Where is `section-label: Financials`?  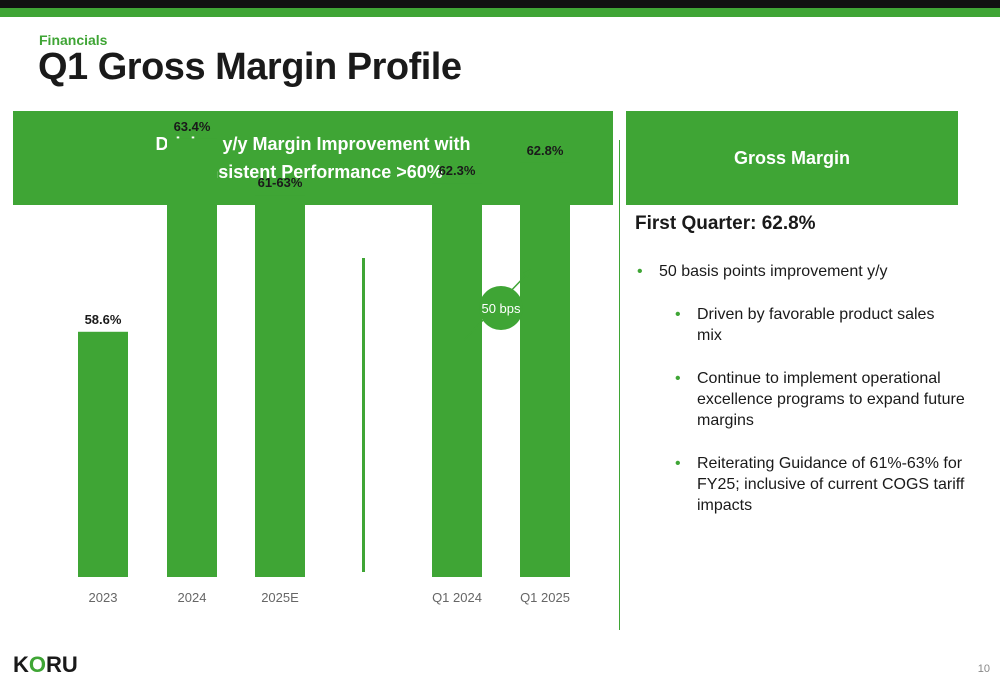 section-label: Financials is located at coordinates (73, 40).